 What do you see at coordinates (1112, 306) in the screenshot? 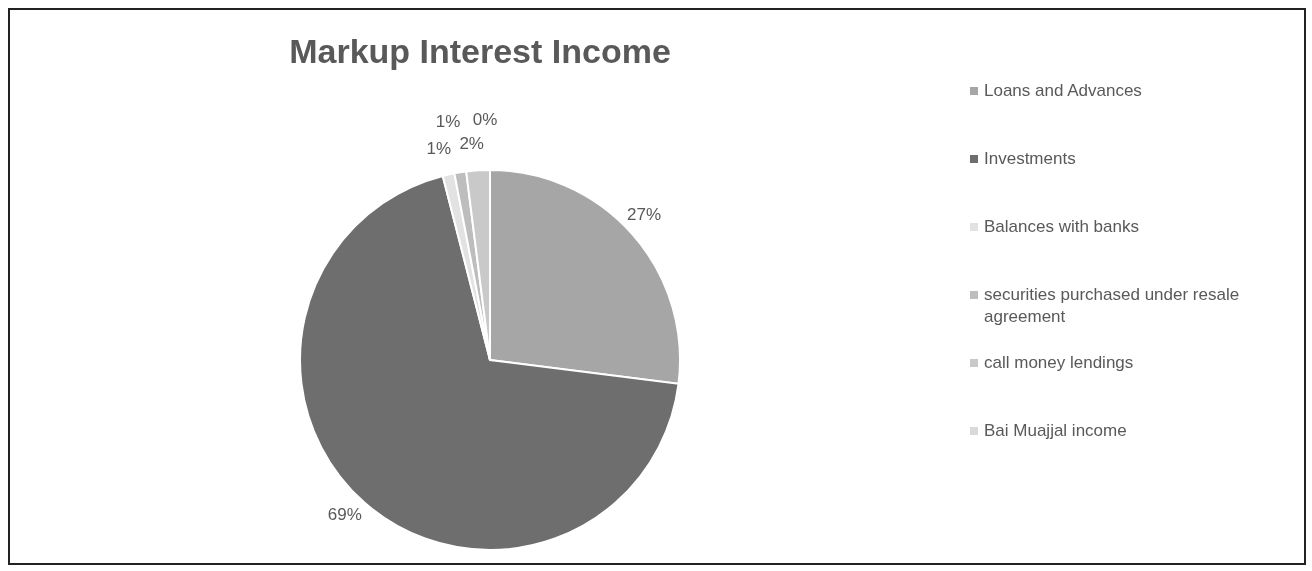
I see `legend-label: securities purchased under resale agreement` at bounding box center [1112, 306].